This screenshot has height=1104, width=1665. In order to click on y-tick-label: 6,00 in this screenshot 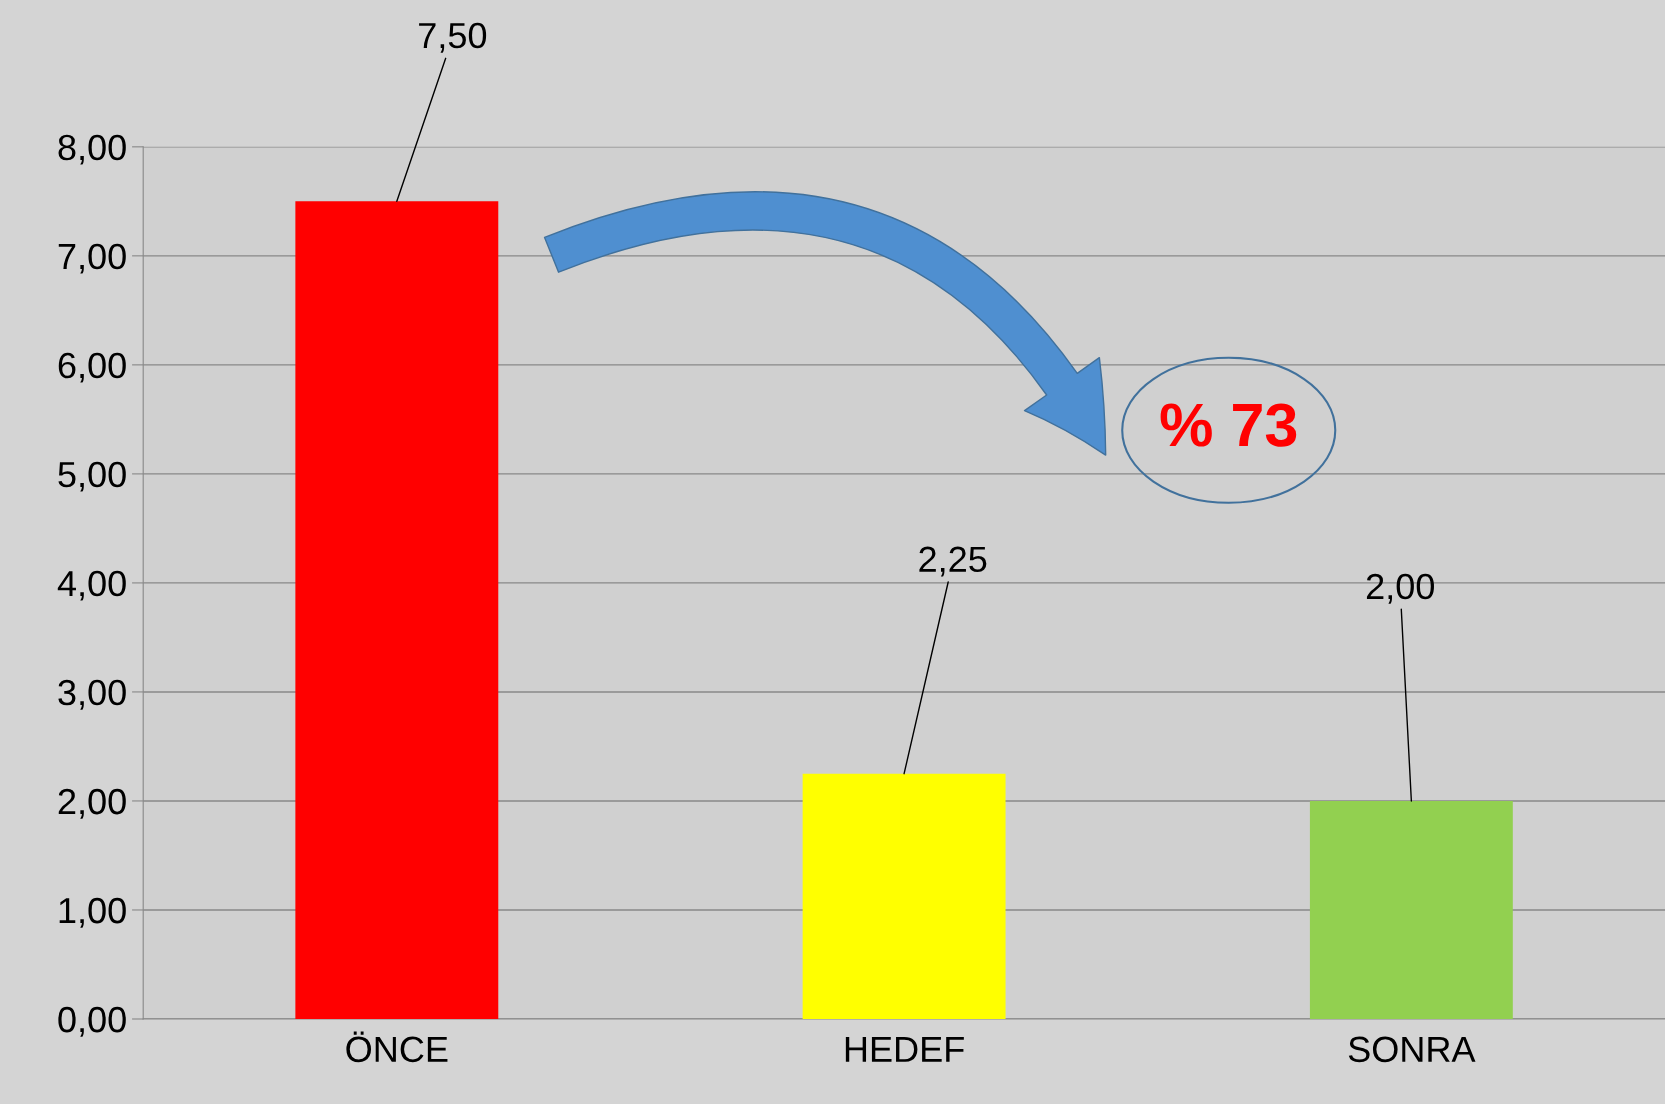, I will do `click(92, 367)`.